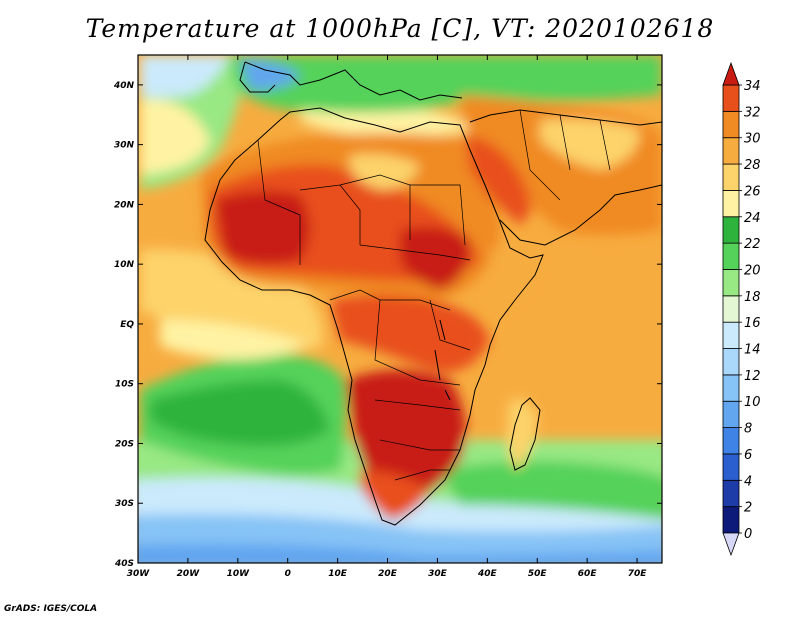  Describe the element at coordinates (124, 205) in the screenshot. I see `lat-tick-label: 20N` at that location.